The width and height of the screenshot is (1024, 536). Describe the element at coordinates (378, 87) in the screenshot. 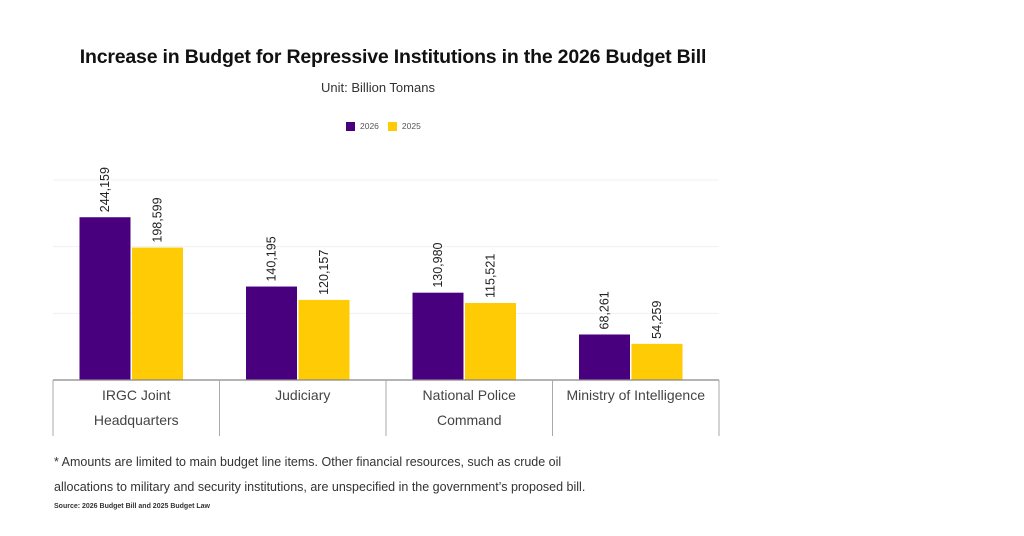

I see `chart-subtitle: Unit: Billion Tomans` at that location.